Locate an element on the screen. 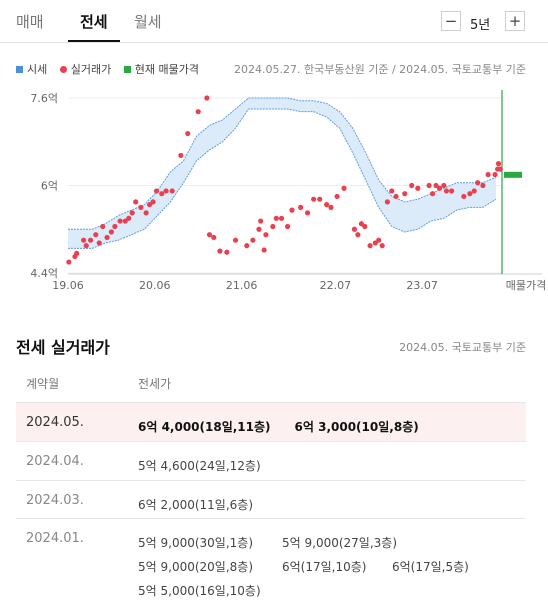  row-date: 2024.01. is located at coordinates (55, 538).